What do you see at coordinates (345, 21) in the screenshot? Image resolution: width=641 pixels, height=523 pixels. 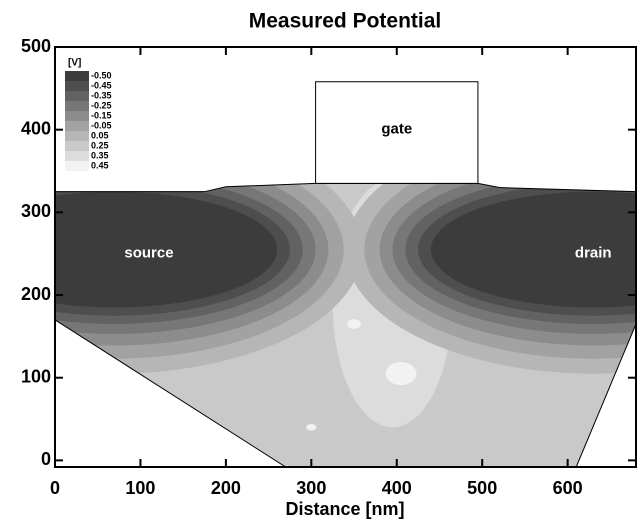 I see `chart-title: Measured Potential` at bounding box center [345, 21].